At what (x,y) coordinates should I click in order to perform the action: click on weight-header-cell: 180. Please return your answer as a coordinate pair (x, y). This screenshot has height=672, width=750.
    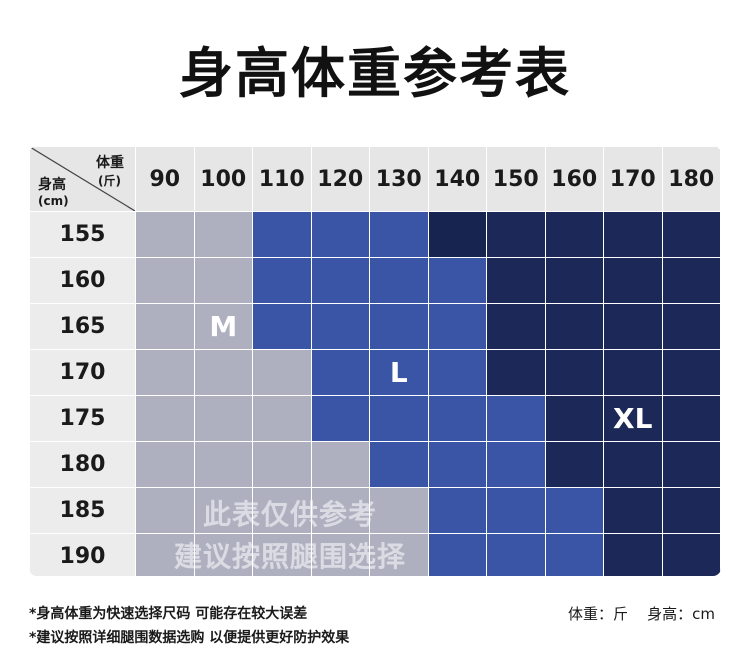
    Looking at the image, I should click on (691, 179).